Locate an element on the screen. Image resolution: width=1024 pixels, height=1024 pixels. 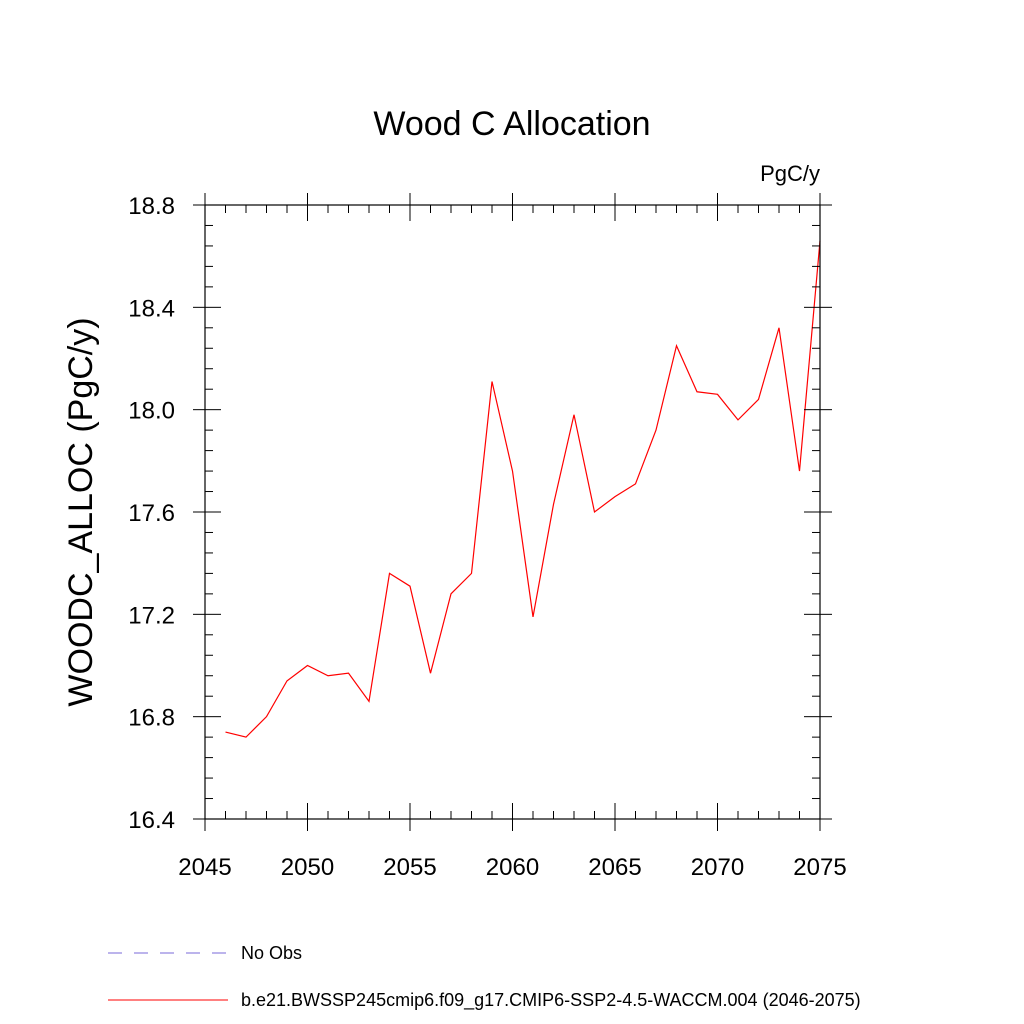
x-tick-label: 2070 is located at coordinates (717, 867).